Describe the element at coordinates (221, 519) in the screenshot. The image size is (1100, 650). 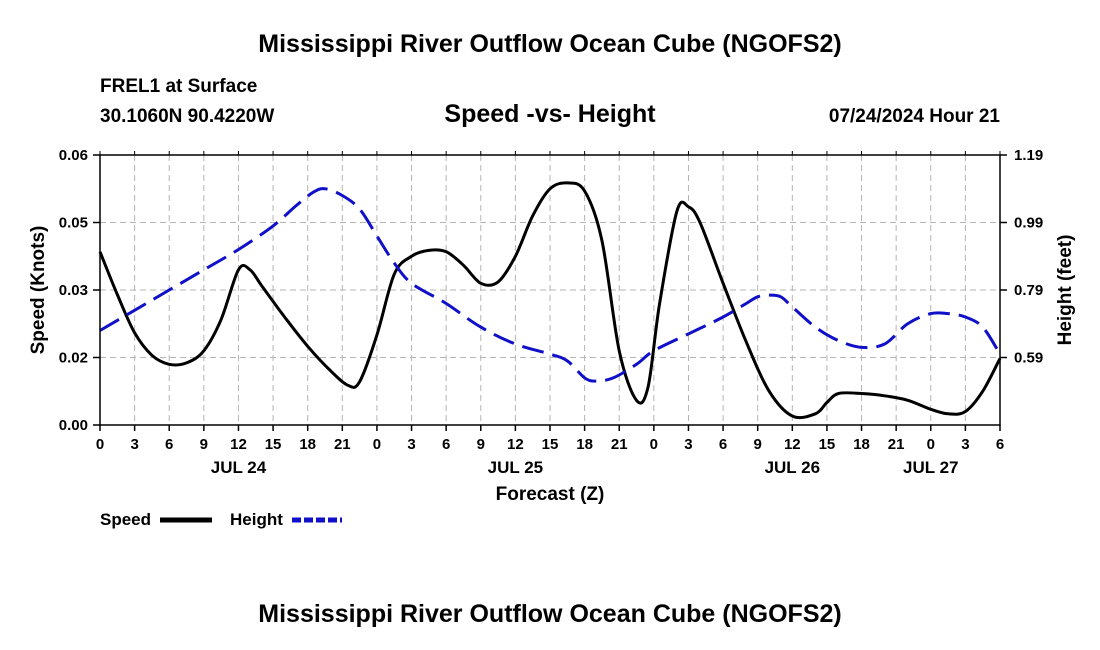
I see `legend: Speed Height` at that location.